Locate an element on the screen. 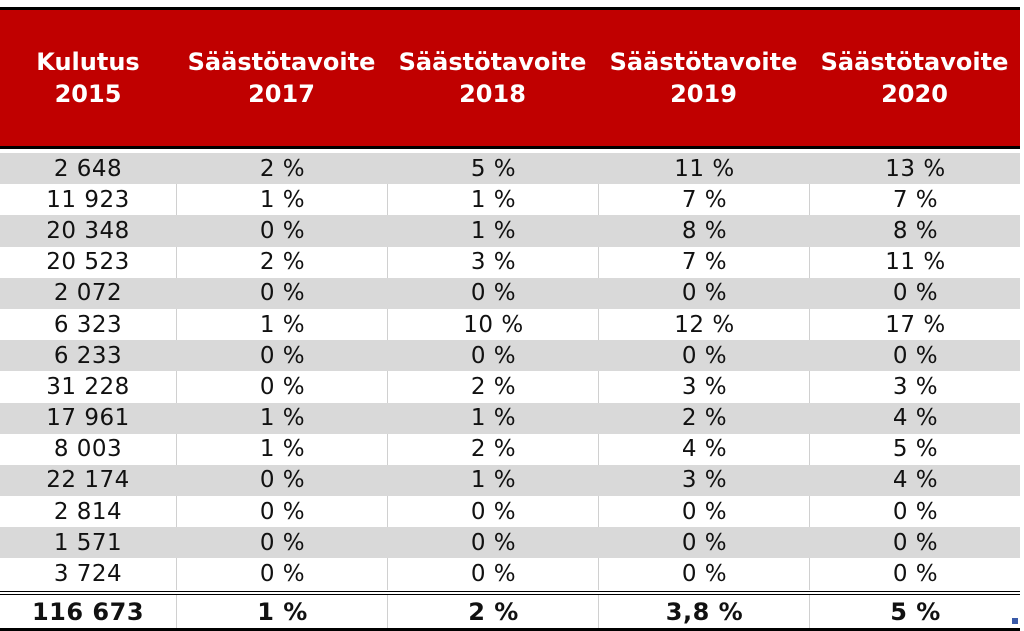 Image resolution: width=1024 pixels, height=631 pixels. table-row: 22 174 0 % 1 % 3 % 4 % is located at coordinates (510, 480).